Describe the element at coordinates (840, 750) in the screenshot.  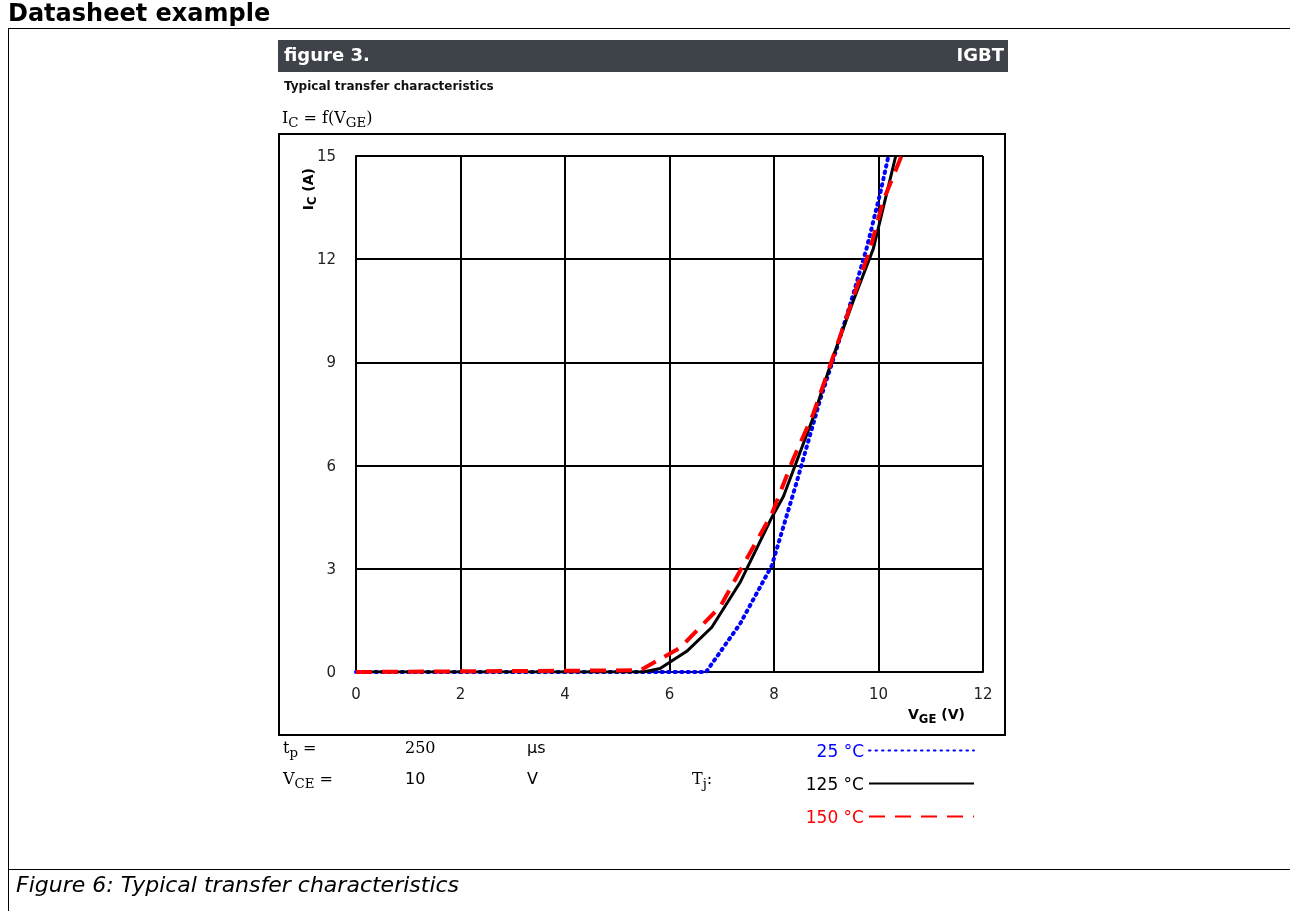
I see `text: 25 °C` at that location.